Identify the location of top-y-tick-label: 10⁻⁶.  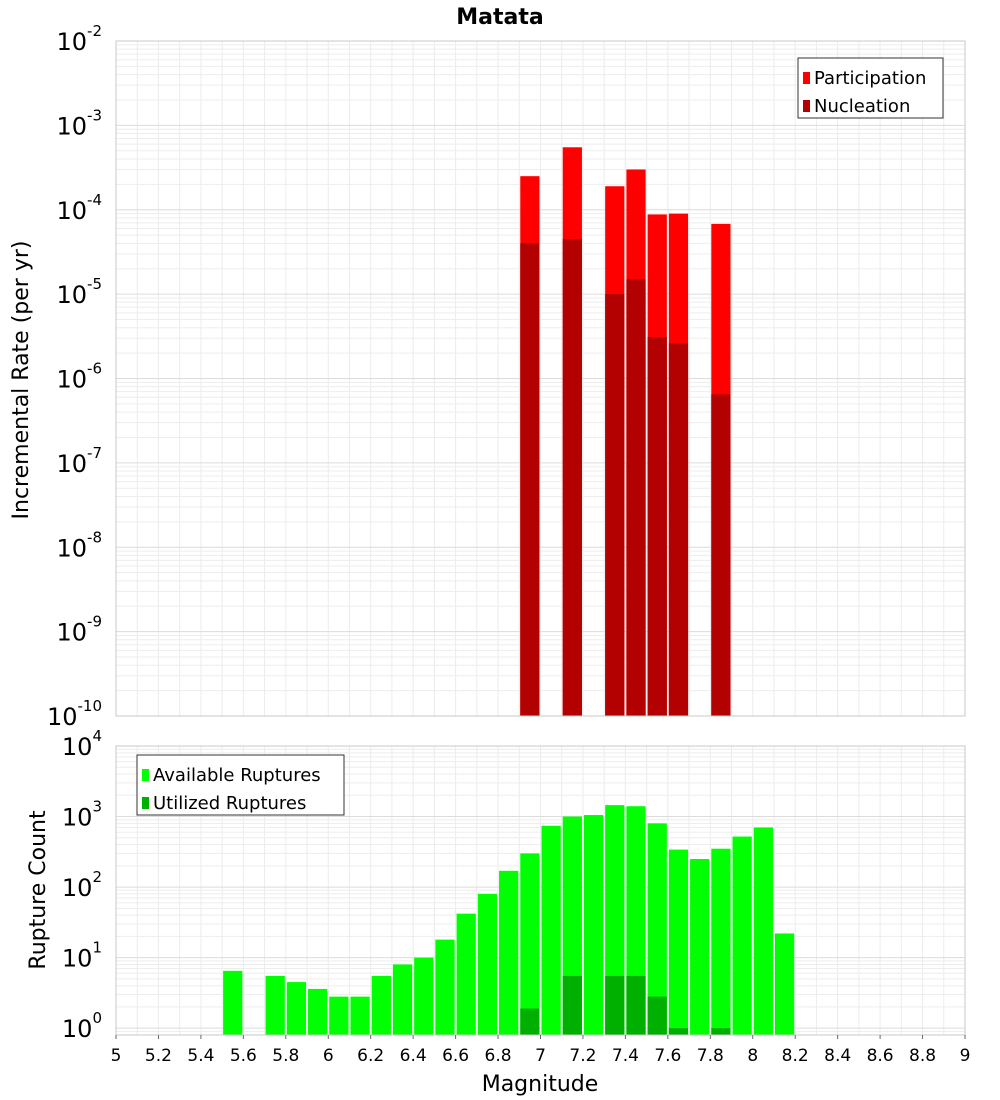
(79, 377).